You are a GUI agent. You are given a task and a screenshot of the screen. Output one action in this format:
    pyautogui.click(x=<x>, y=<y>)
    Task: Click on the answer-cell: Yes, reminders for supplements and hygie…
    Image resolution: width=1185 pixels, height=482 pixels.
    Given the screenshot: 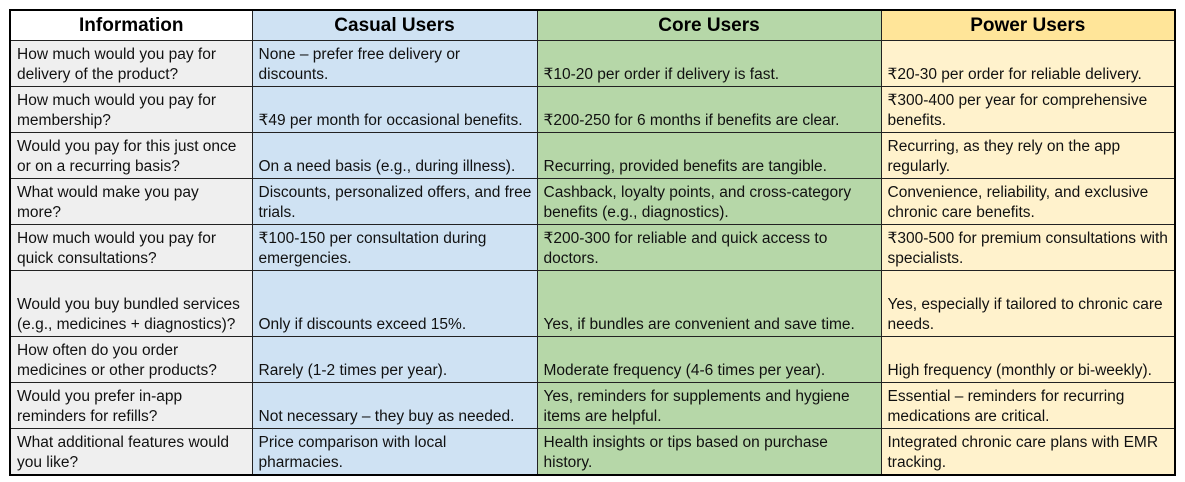 What is the action you would take?
    pyautogui.click(x=709, y=405)
    